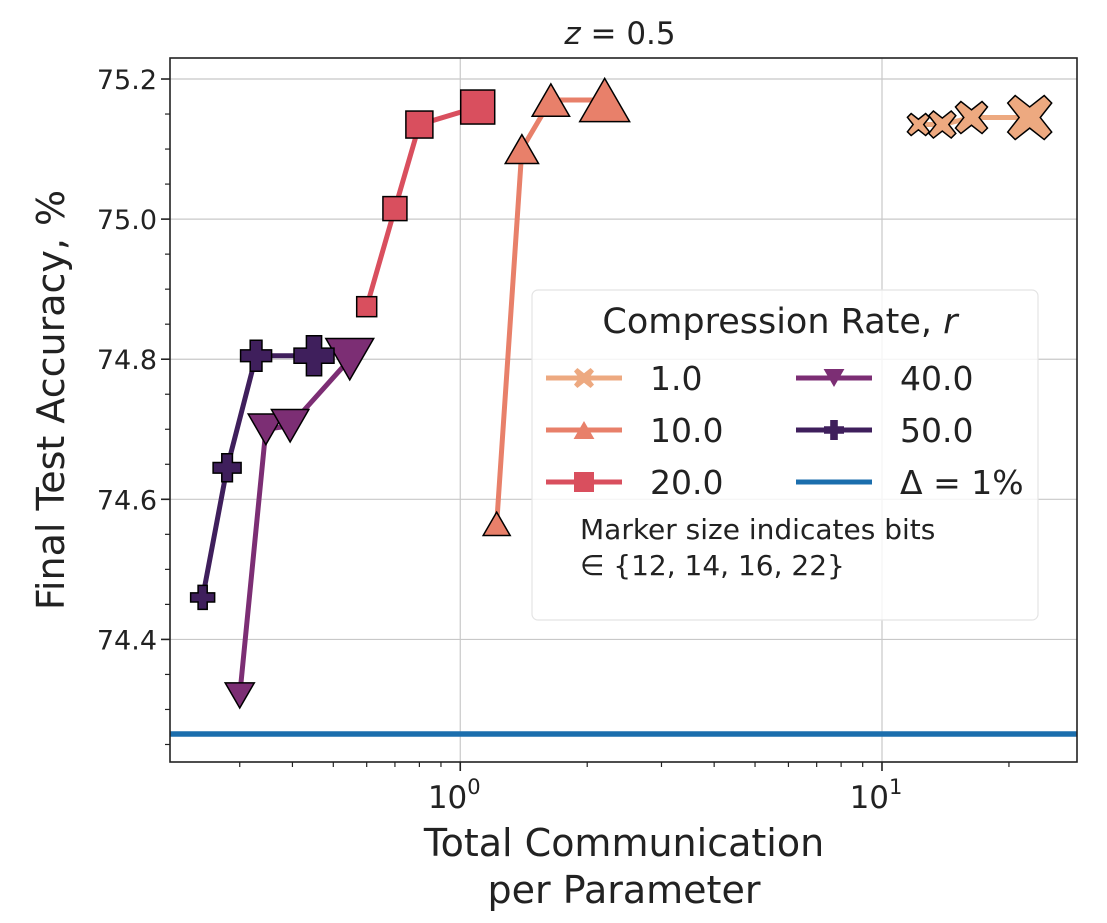  I want to click on x-tick-label: 10⁰, so click(454, 795).